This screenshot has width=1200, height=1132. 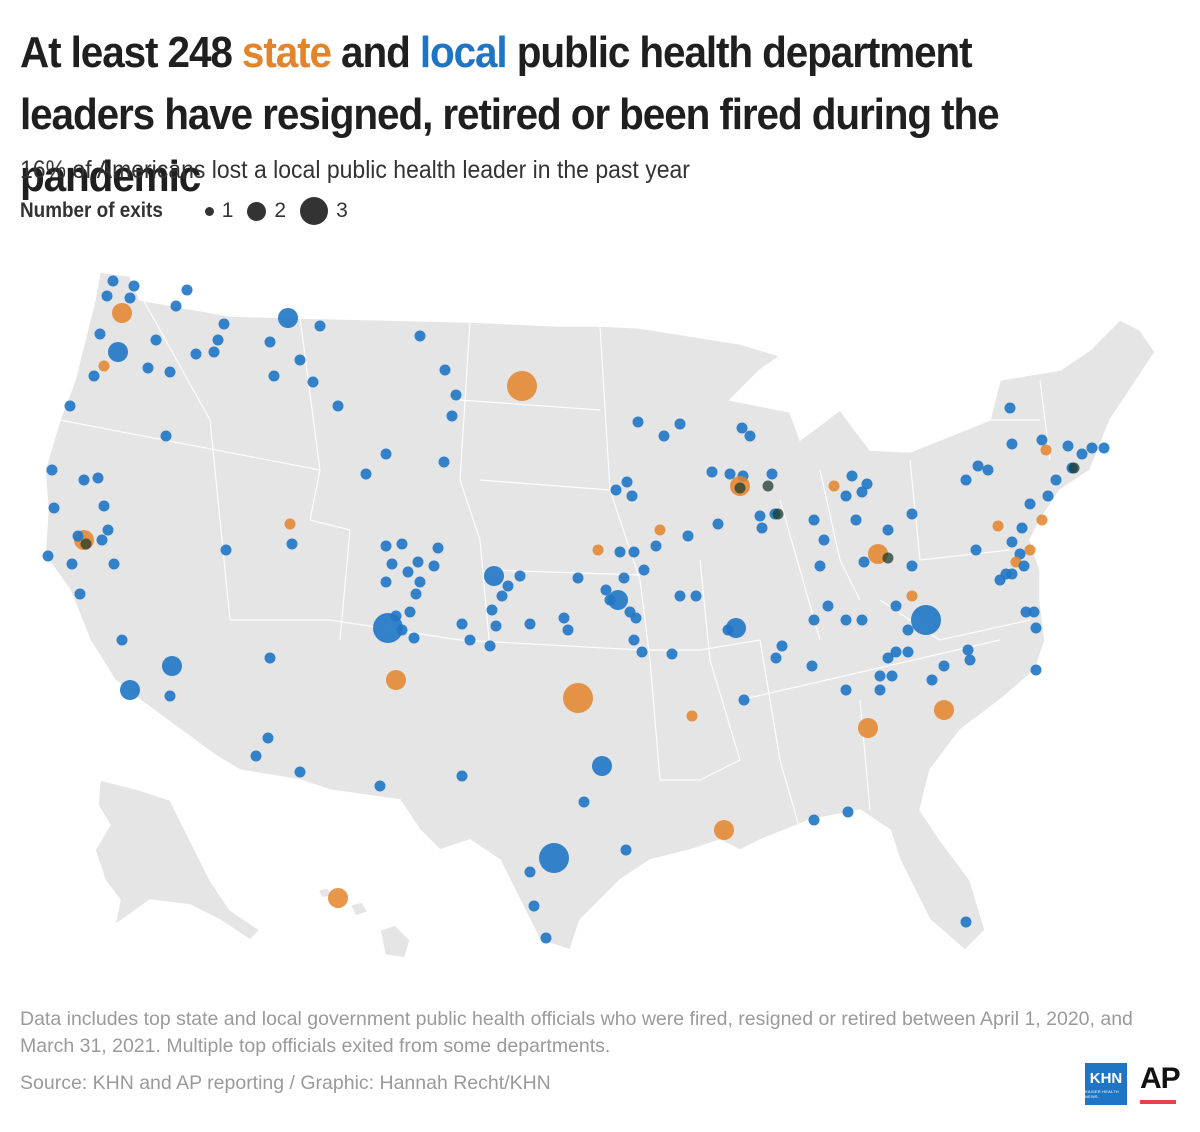 I want to click on legend-item-3: 3, so click(x=324, y=211).